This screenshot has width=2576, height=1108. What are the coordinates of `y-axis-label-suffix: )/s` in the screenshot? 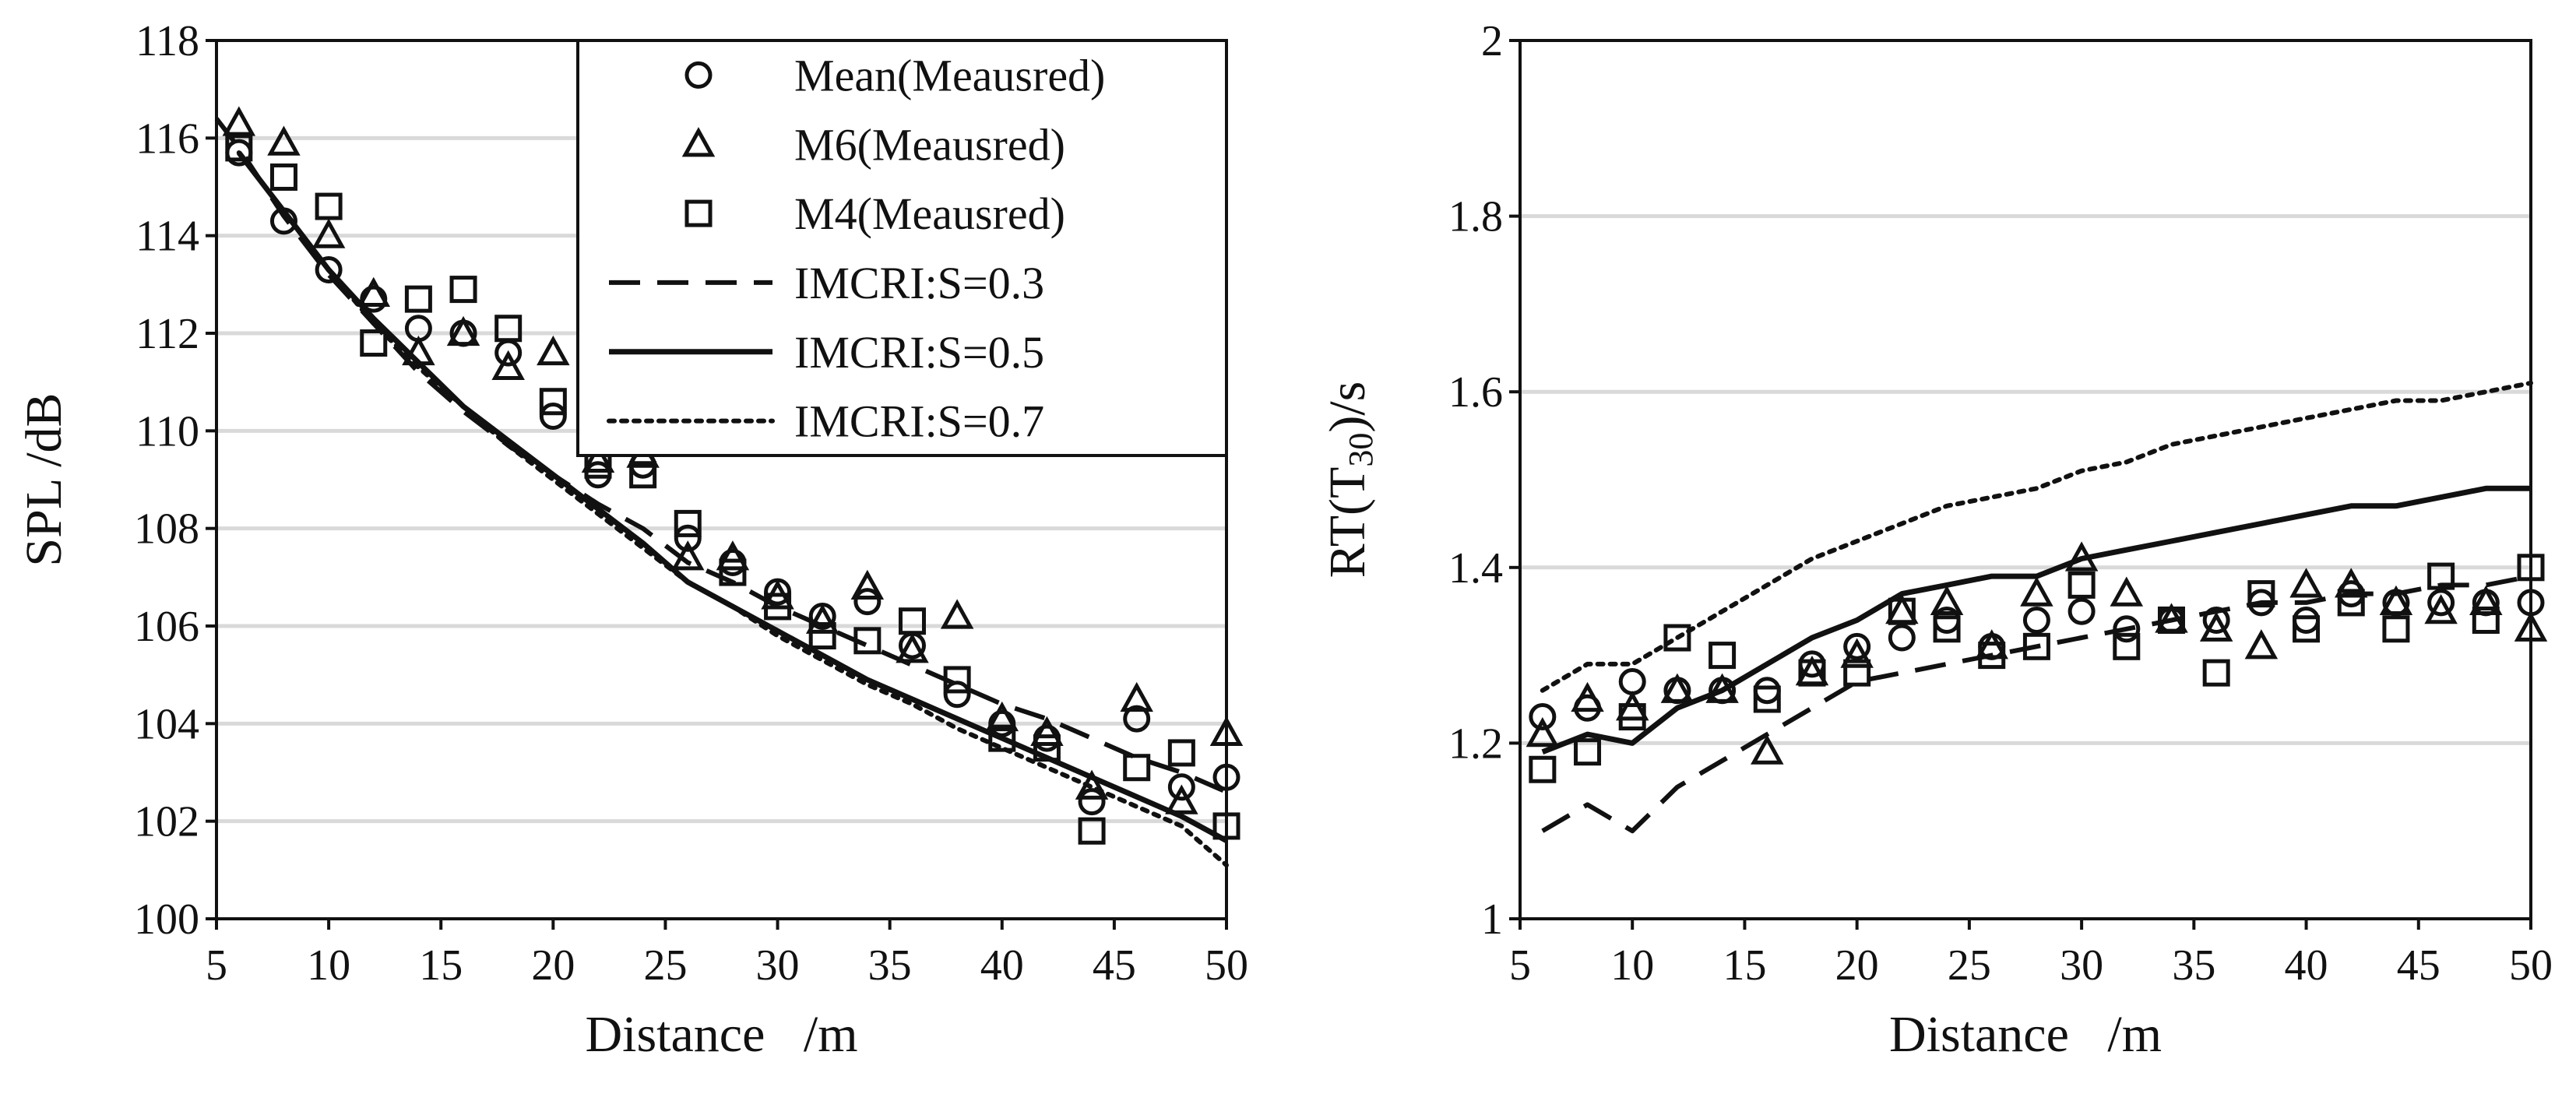 It's located at (1347, 408).